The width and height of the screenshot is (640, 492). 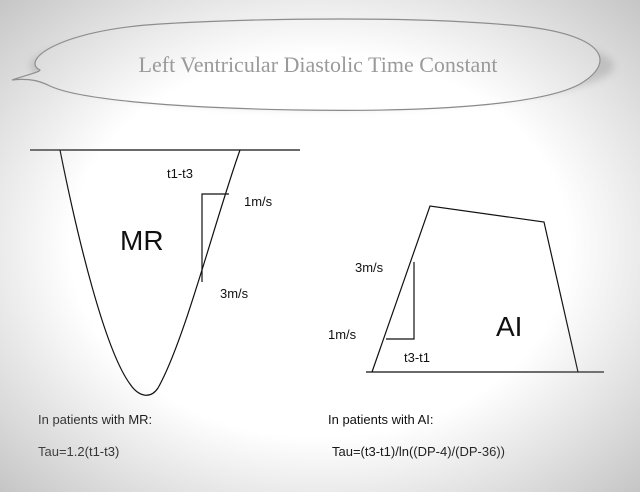 I want to click on ai-velocity-envelope, so click(x=475, y=289).